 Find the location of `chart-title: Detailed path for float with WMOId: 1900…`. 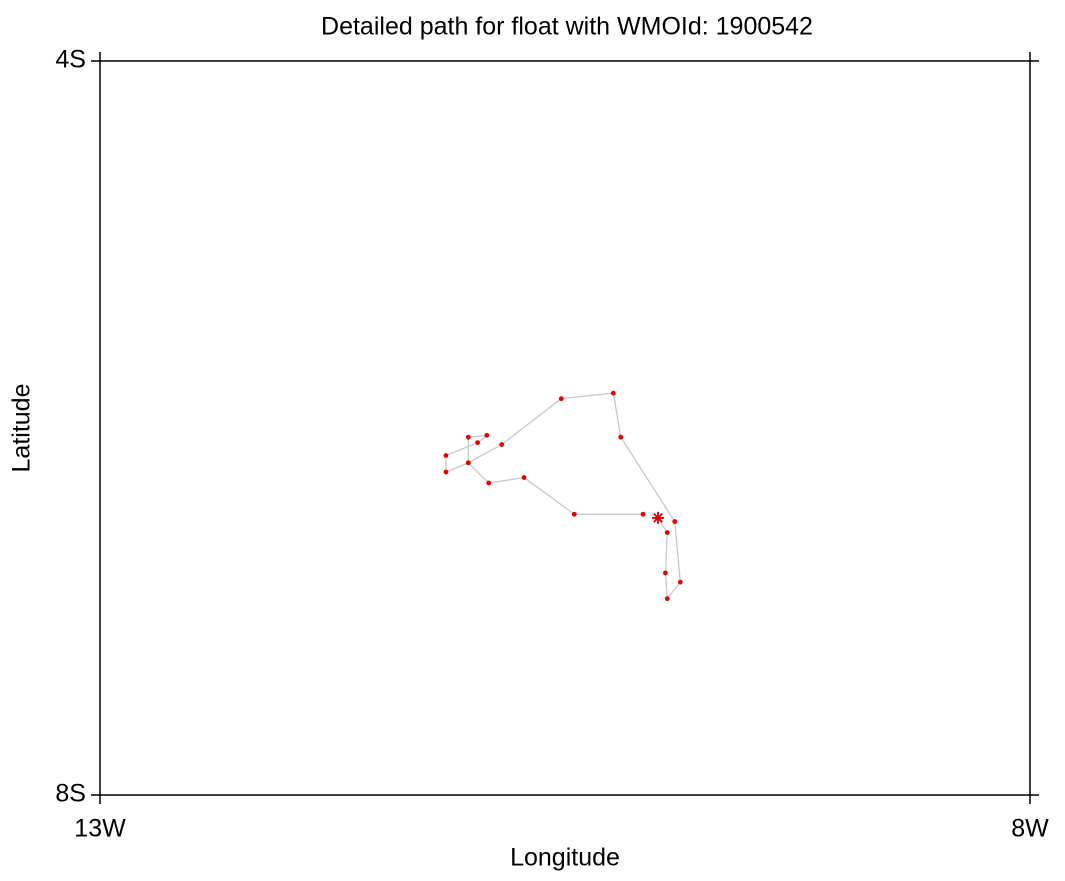

chart-title: Detailed path for float with WMOId: 1900… is located at coordinates (567, 27).